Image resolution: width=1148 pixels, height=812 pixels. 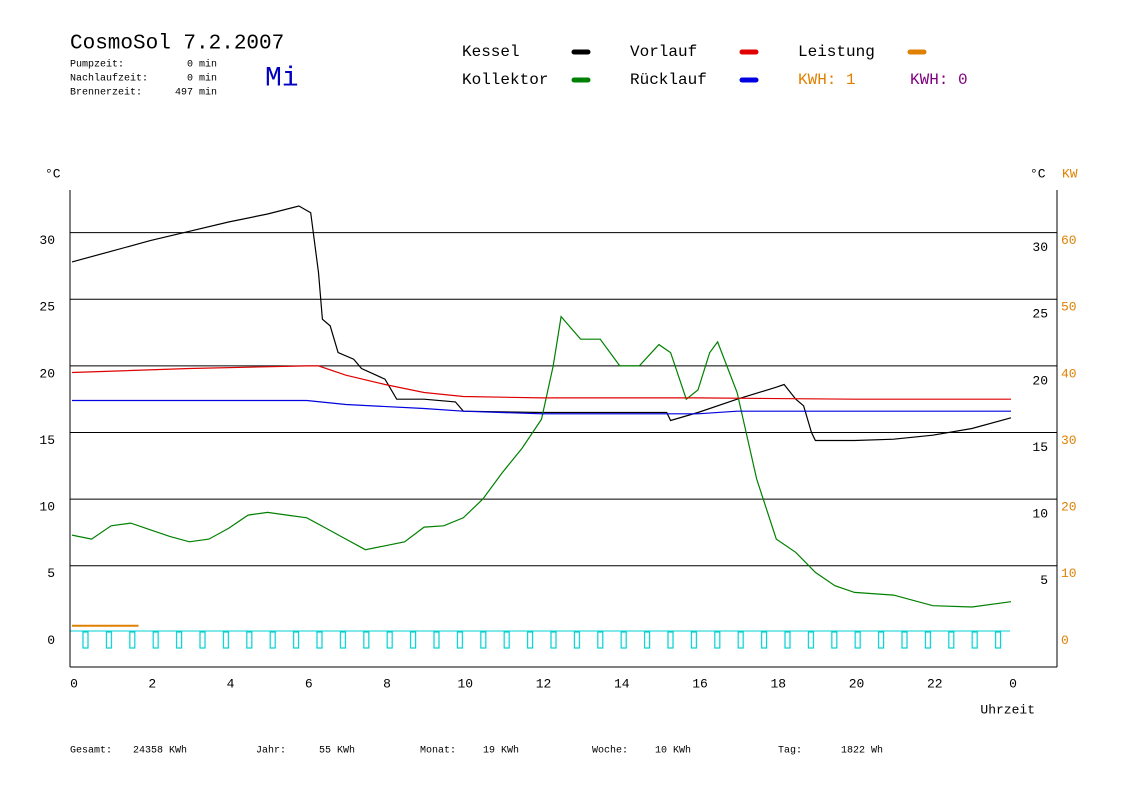 I want to click on legend-label: Kessel, so click(x=491, y=52).